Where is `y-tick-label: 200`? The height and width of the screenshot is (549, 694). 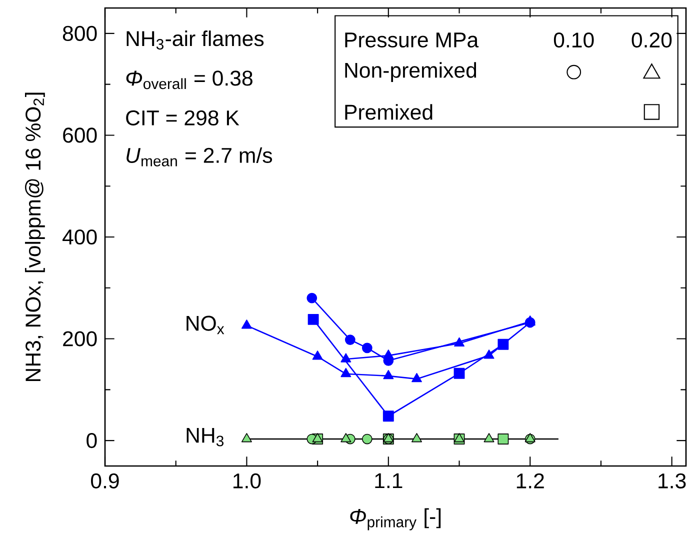 y-tick-label: 200 is located at coordinates (80, 338).